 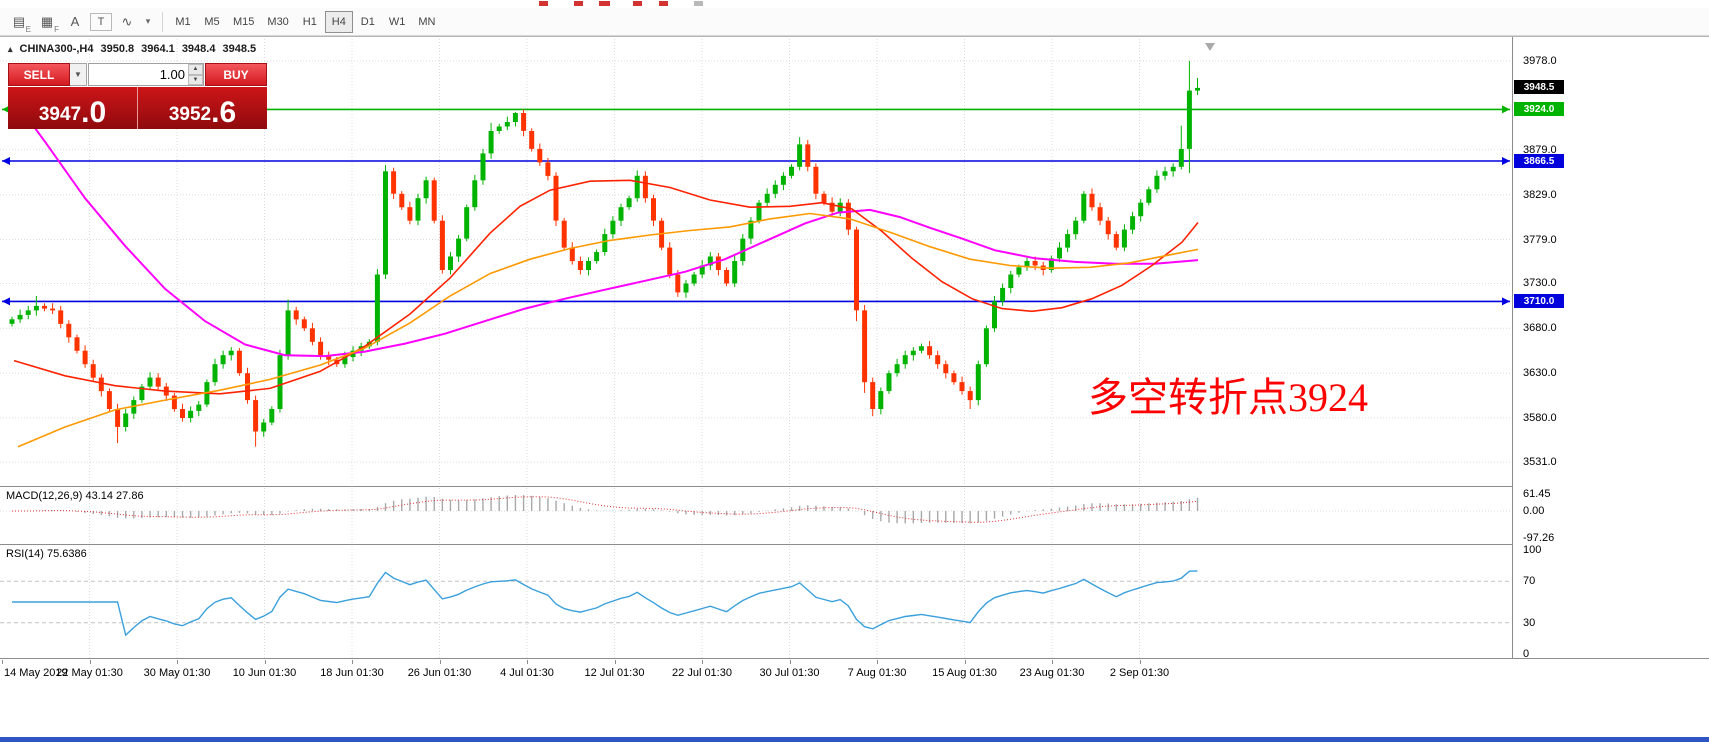 I want to click on rsi-indicator-label: RSI(14) 75.6386, so click(x=46, y=554).